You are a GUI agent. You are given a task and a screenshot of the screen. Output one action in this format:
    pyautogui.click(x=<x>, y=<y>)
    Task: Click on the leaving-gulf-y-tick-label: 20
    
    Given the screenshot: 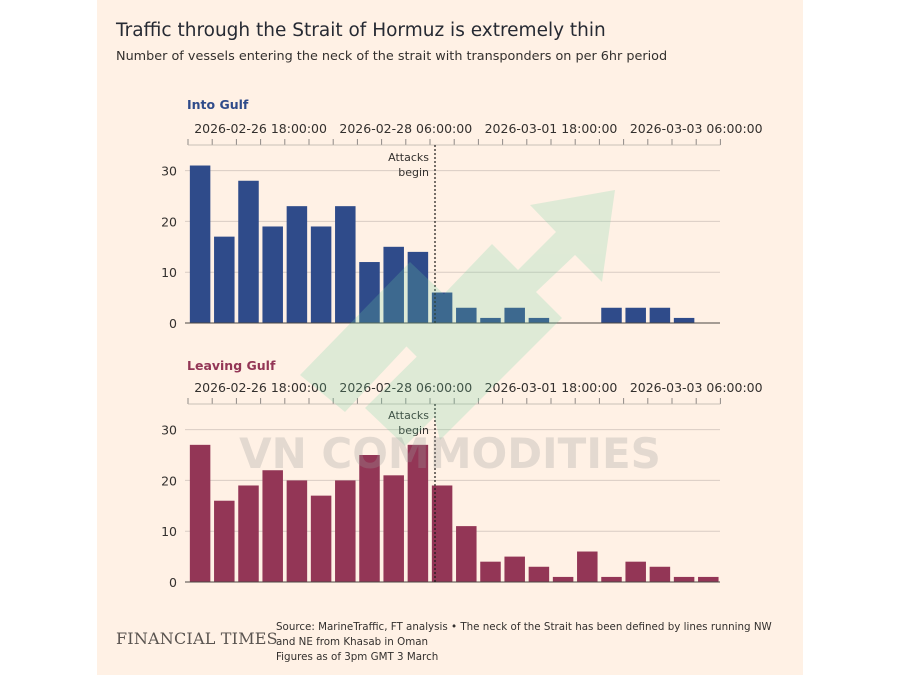 What is the action you would take?
    pyautogui.click(x=169, y=480)
    